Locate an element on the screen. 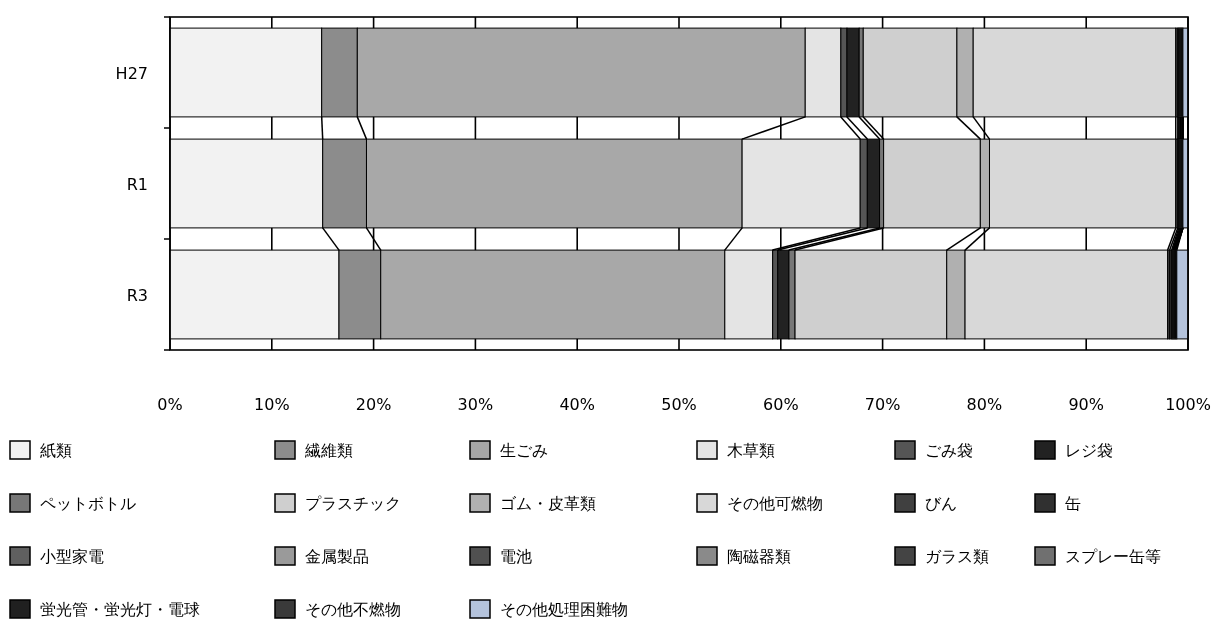 The image size is (1226, 624). x-tick-label: 30% is located at coordinates (475, 404).